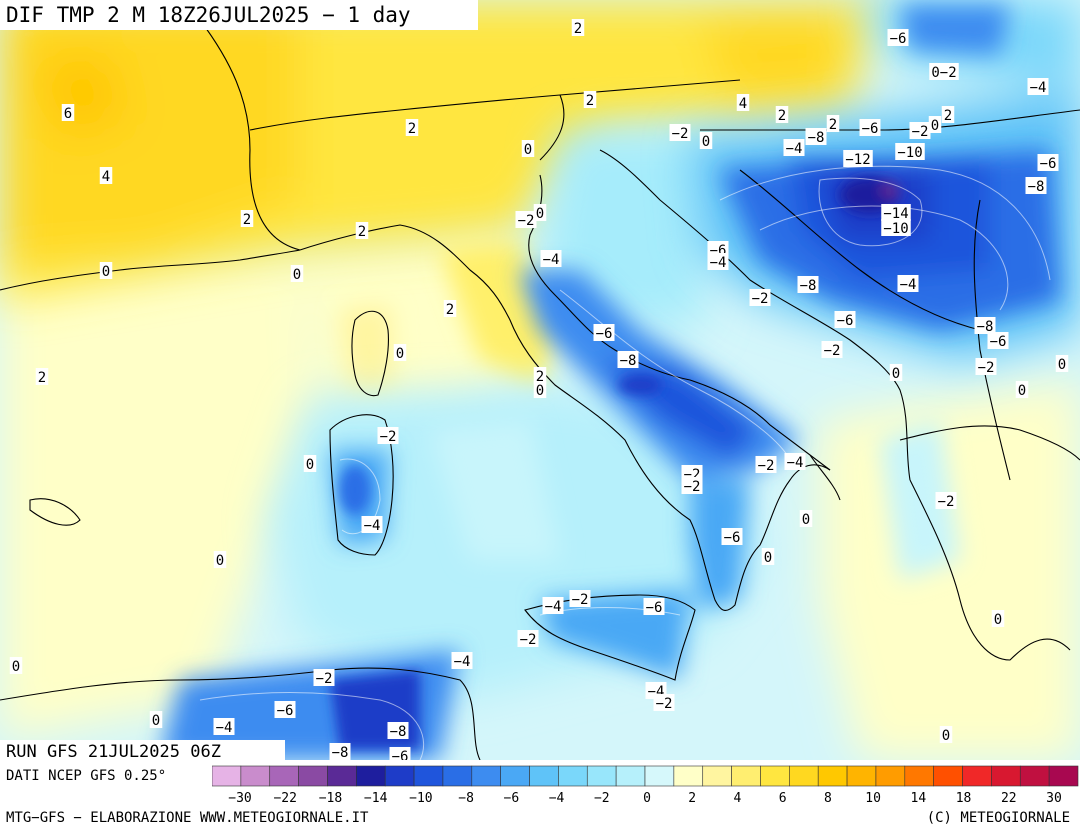 The image size is (1080, 837). What do you see at coordinates (828, 798) in the screenshot?
I see `legend-tick-label: 8` at bounding box center [828, 798].